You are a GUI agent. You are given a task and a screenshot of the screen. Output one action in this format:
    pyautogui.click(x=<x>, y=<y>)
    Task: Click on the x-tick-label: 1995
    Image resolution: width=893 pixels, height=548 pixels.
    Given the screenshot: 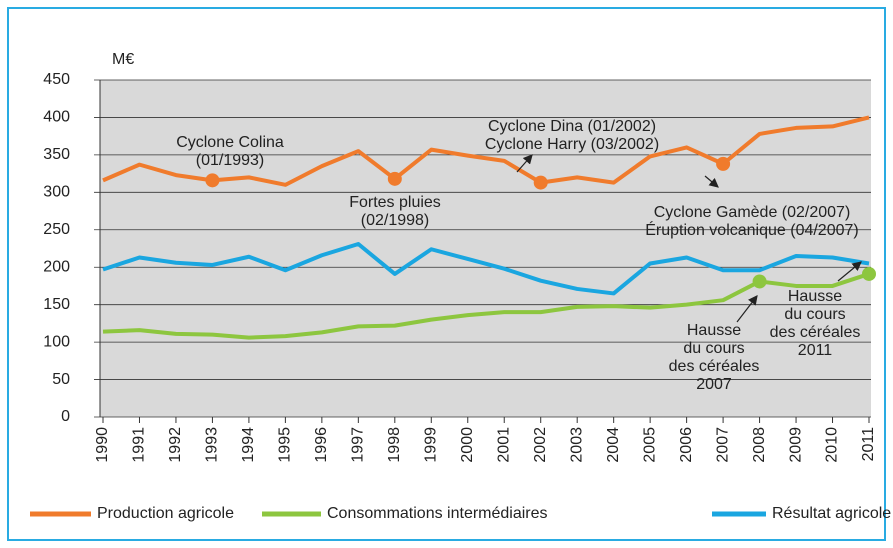 What is the action you would take?
    pyautogui.click(x=285, y=445)
    